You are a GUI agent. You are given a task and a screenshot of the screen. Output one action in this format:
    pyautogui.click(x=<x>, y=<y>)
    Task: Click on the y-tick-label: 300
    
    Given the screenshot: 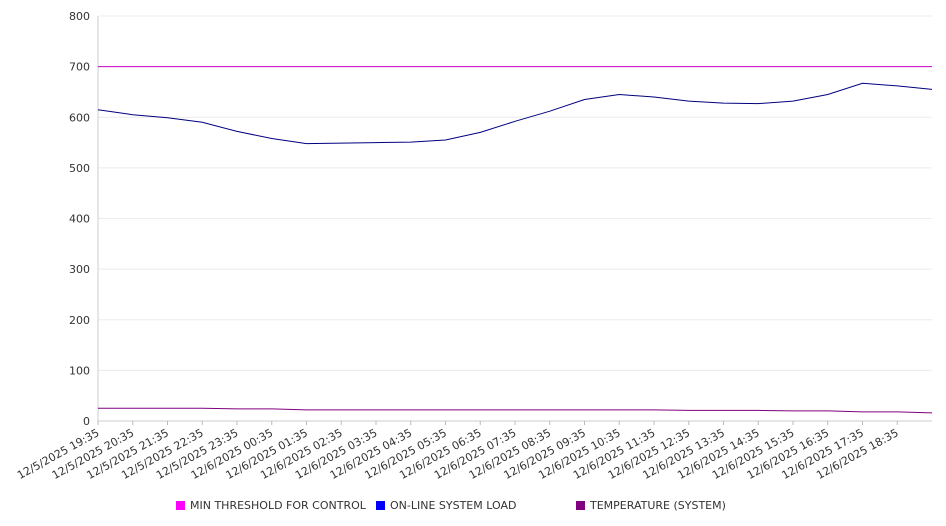 What is the action you would take?
    pyautogui.click(x=79, y=269)
    